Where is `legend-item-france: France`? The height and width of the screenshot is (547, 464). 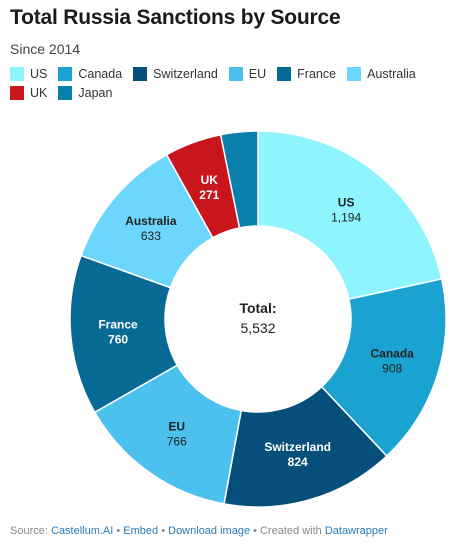
legend-item-france: France is located at coordinates (306, 74).